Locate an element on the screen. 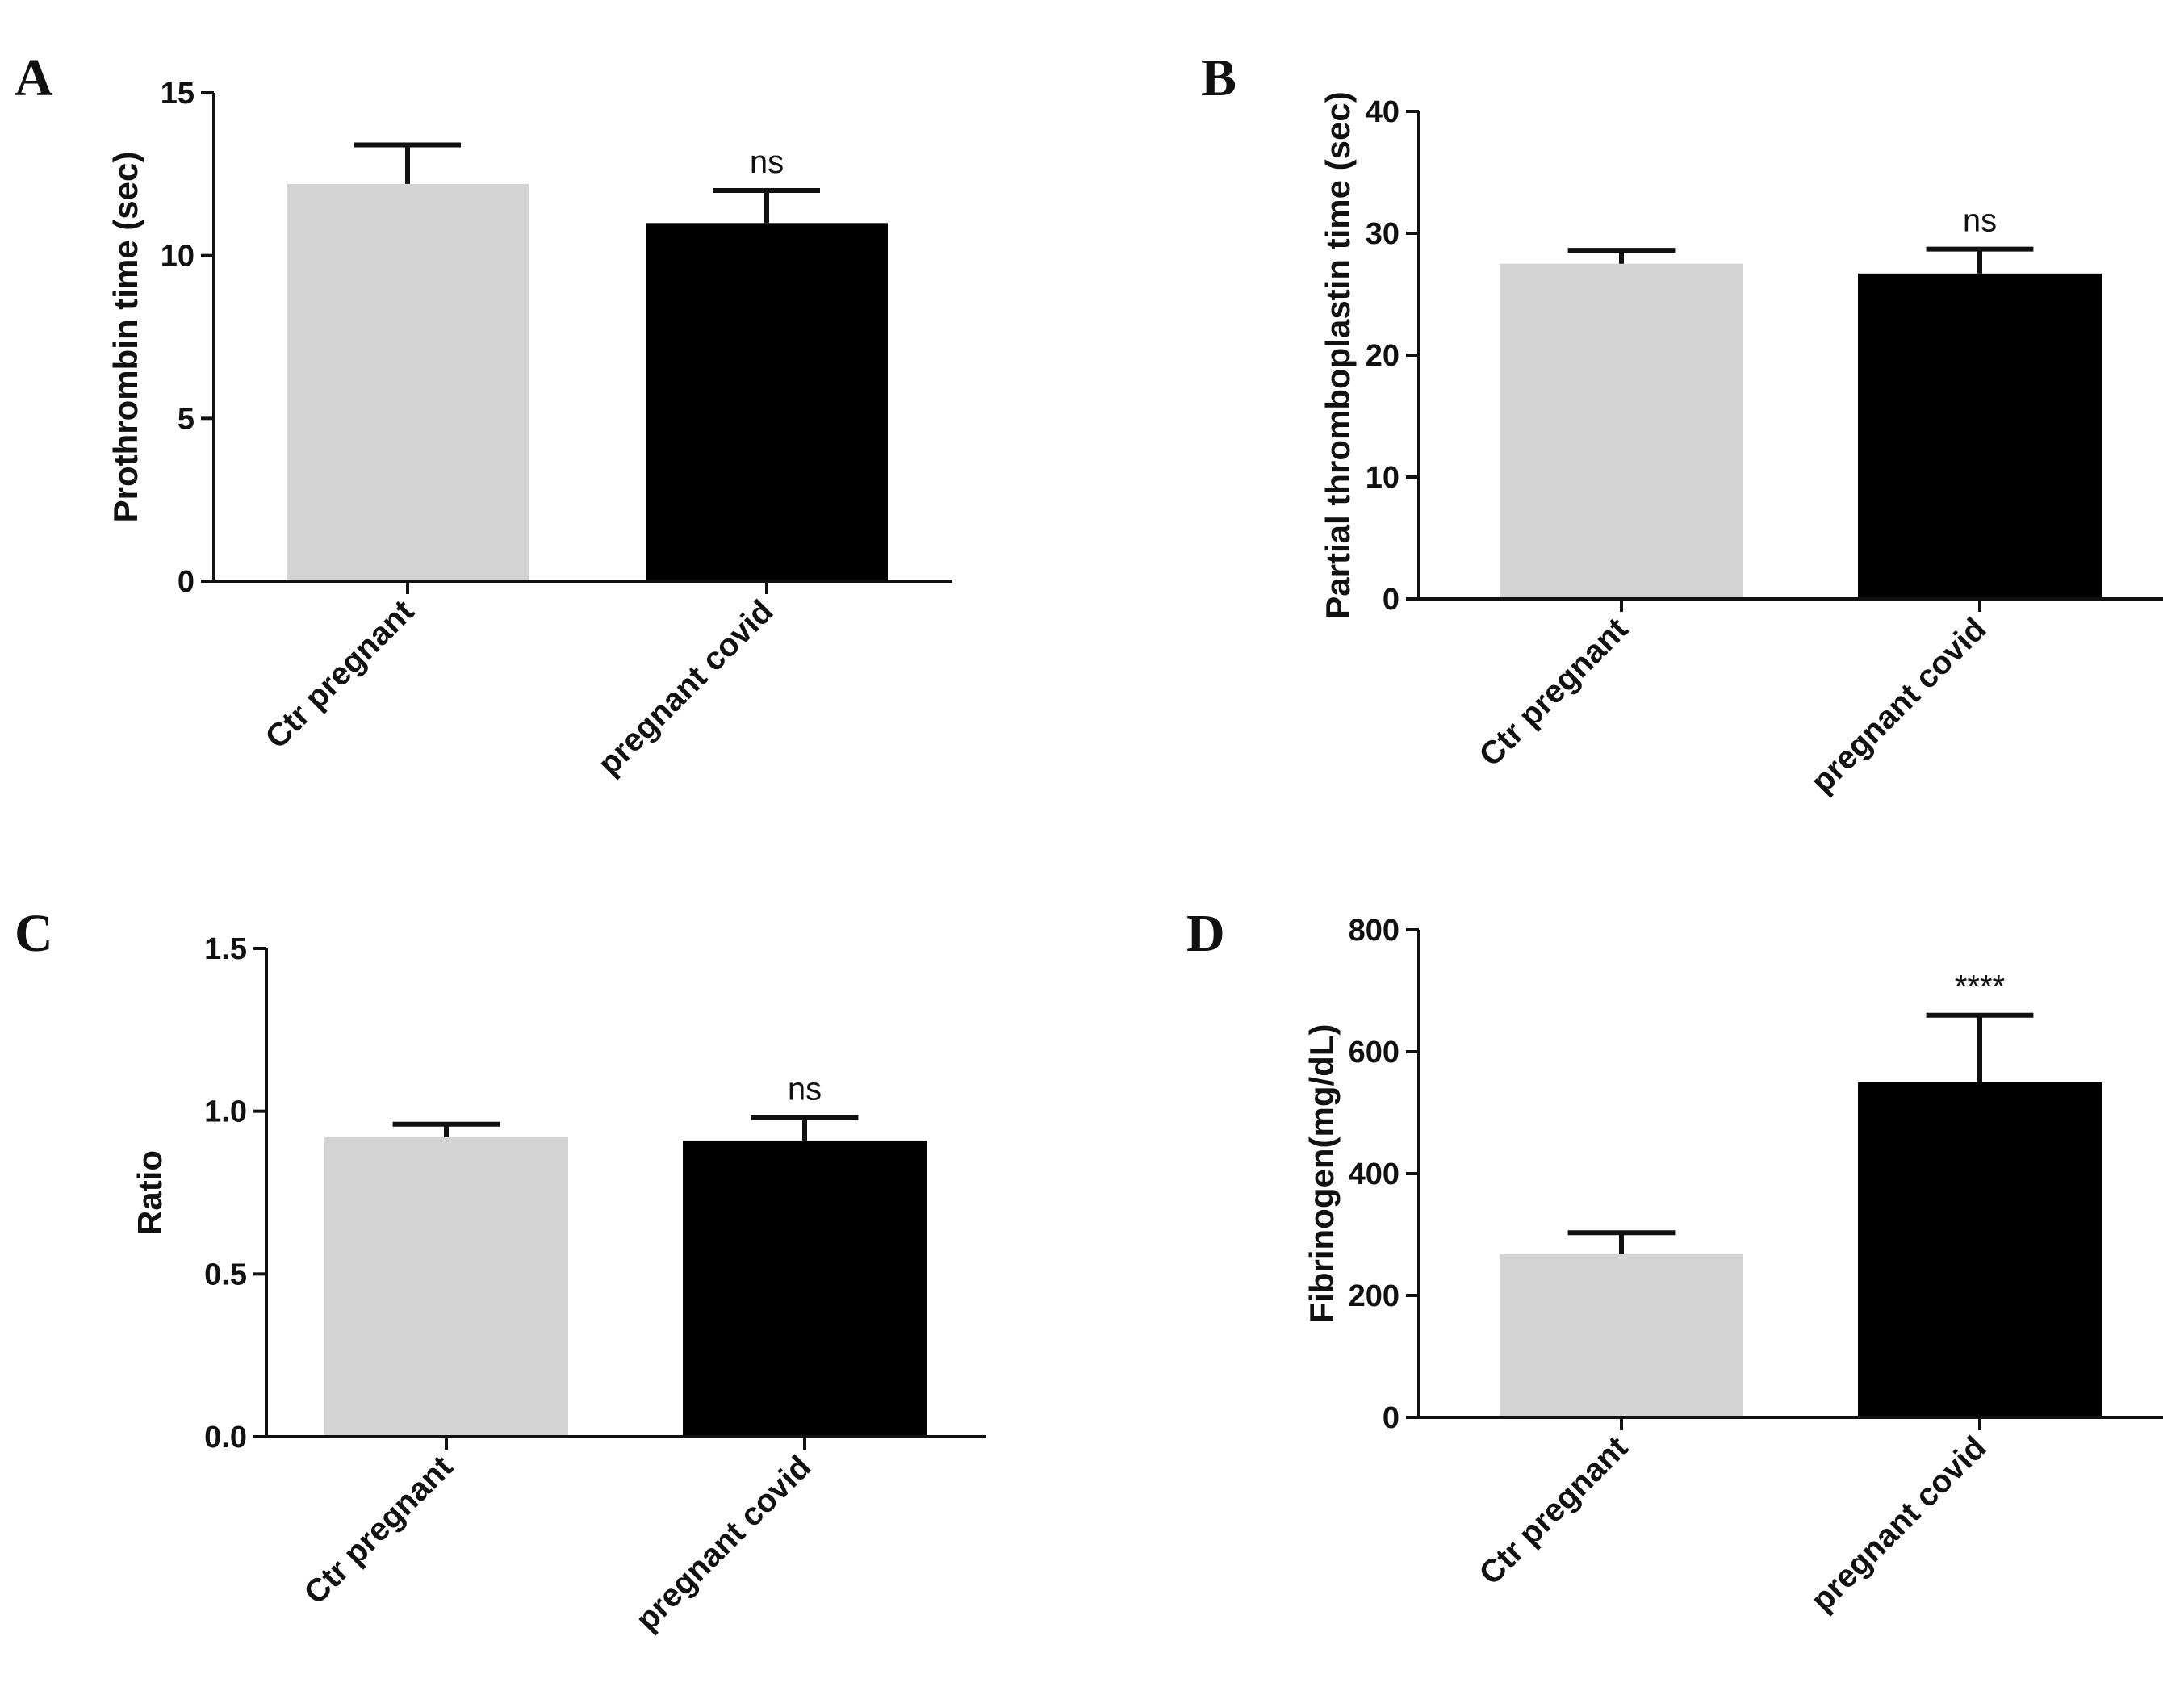 This screenshot has width=2184, height=1691. y-tick-label: 600 is located at coordinates (1375, 1052).